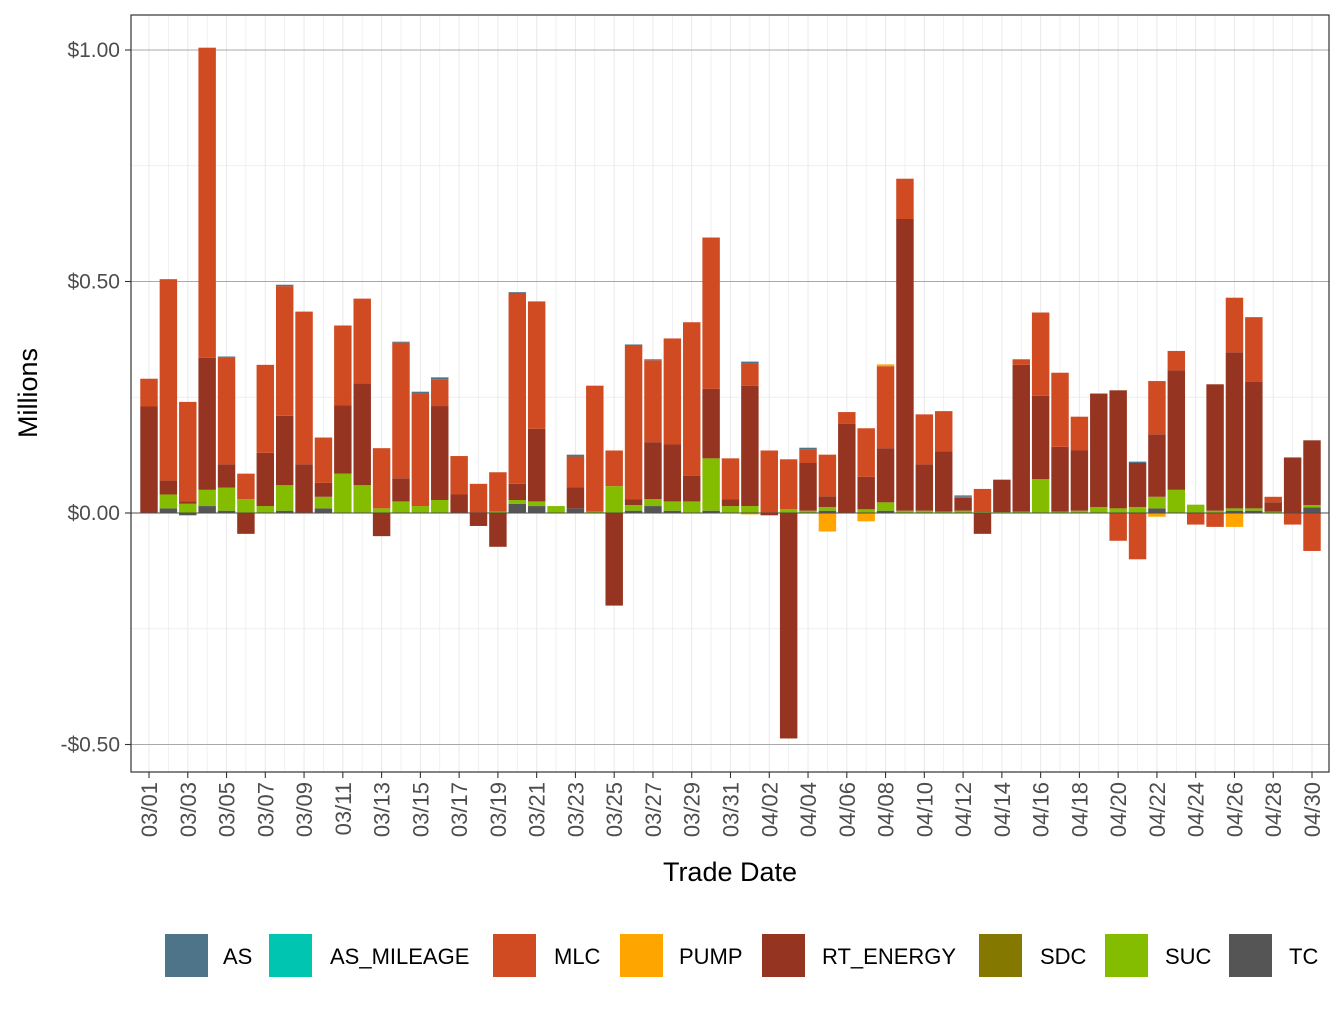  Describe the element at coordinates (227, 809) in the screenshot. I see `x-tick-label: 03/05` at that location.